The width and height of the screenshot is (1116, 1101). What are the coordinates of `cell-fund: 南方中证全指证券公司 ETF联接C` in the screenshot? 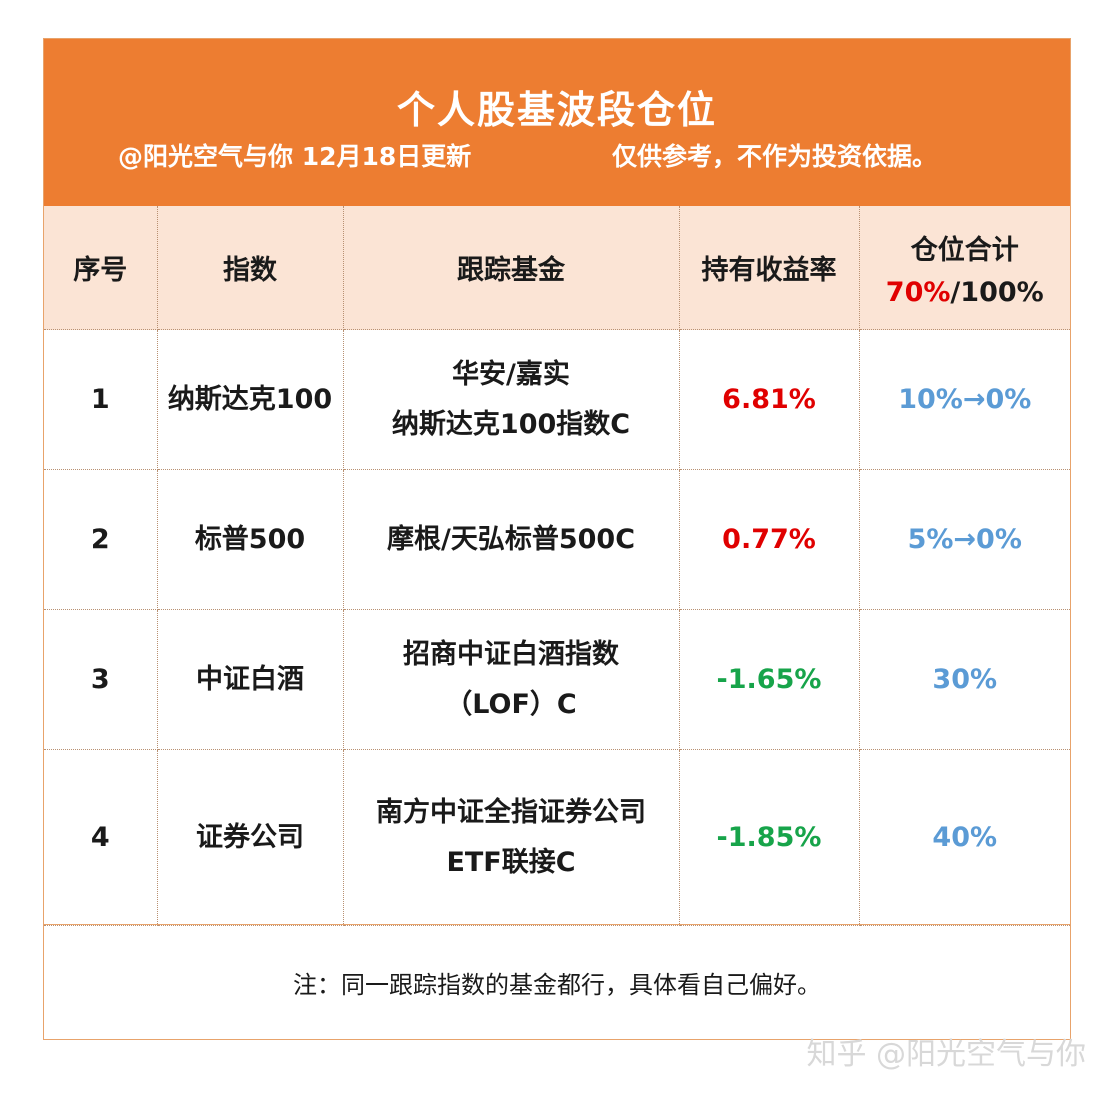 It's located at (511, 837).